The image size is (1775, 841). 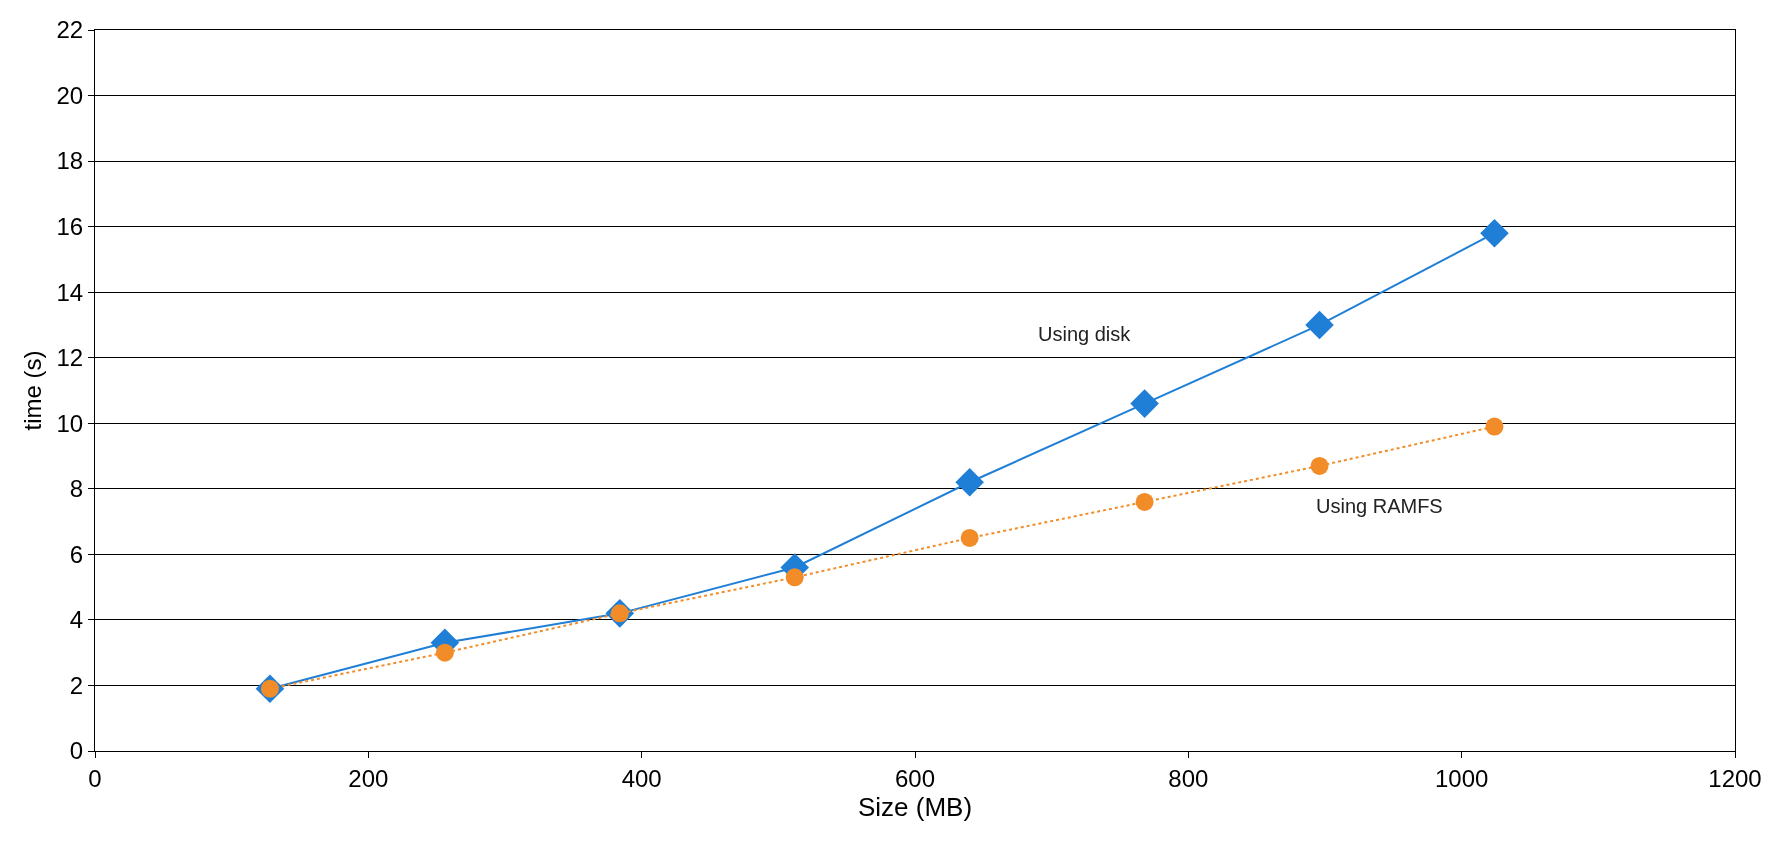 I want to click on y-tick-label: 18, so click(x=70, y=161).